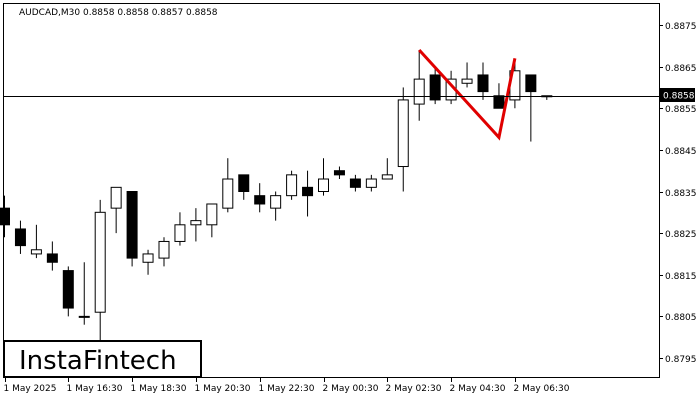  Describe the element at coordinates (681, 277) in the screenshot. I see `y-tick-label: 0.8815` at that location.